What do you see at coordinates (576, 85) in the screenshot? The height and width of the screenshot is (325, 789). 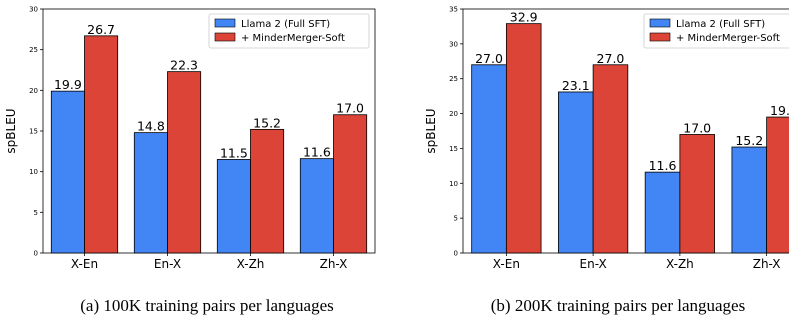 I see `data-label: 23.1` at bounding box center [576, 85].